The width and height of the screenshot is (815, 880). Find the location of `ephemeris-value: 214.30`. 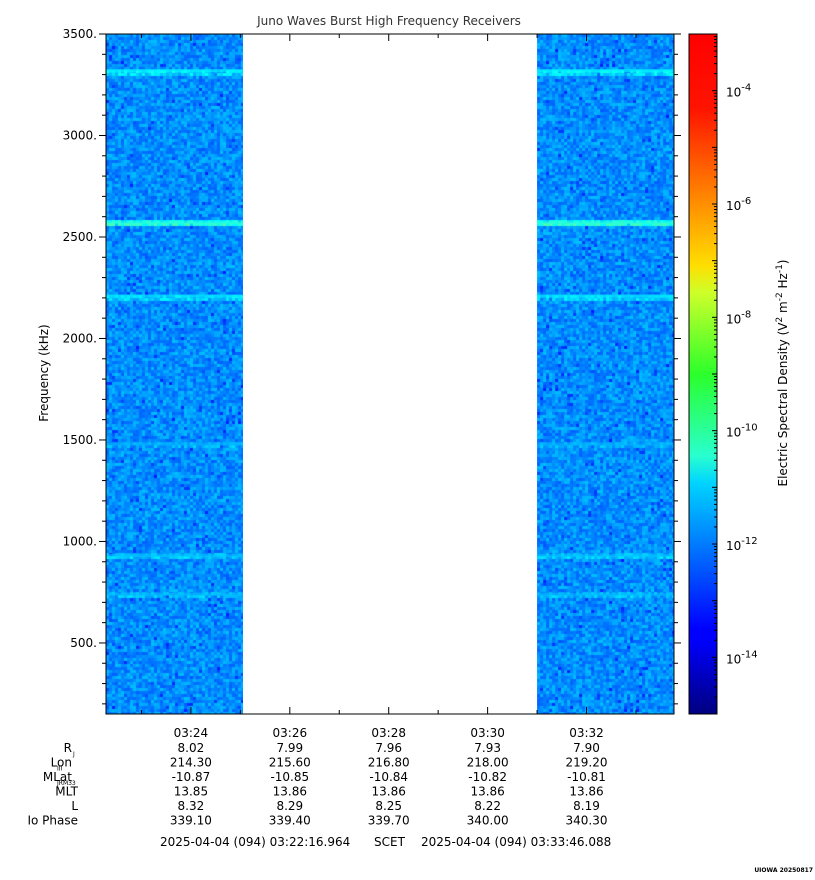

ephemeris-value: 214.30 is located at coordinates (191, 763).